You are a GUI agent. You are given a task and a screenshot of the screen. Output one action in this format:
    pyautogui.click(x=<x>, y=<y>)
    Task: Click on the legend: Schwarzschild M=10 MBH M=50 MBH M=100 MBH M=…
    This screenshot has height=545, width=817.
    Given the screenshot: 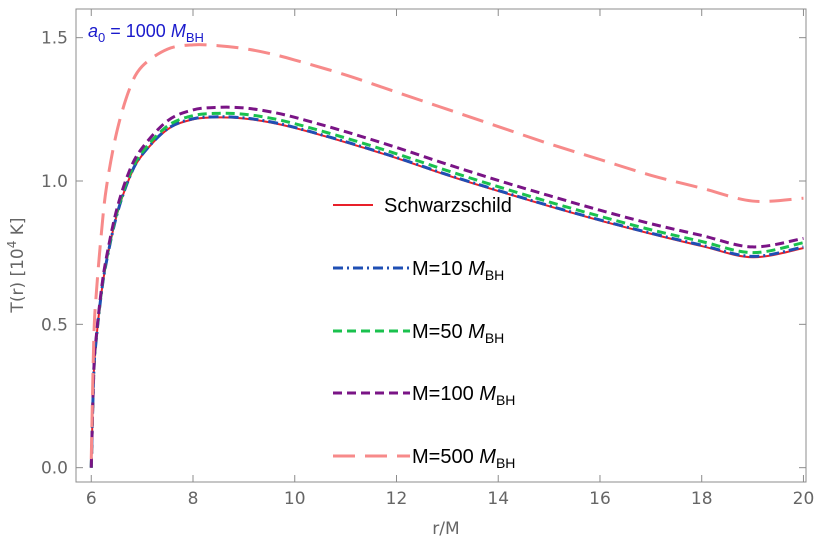 What is the action you would take?
    pyautogui.click(x=424, y=333)
    